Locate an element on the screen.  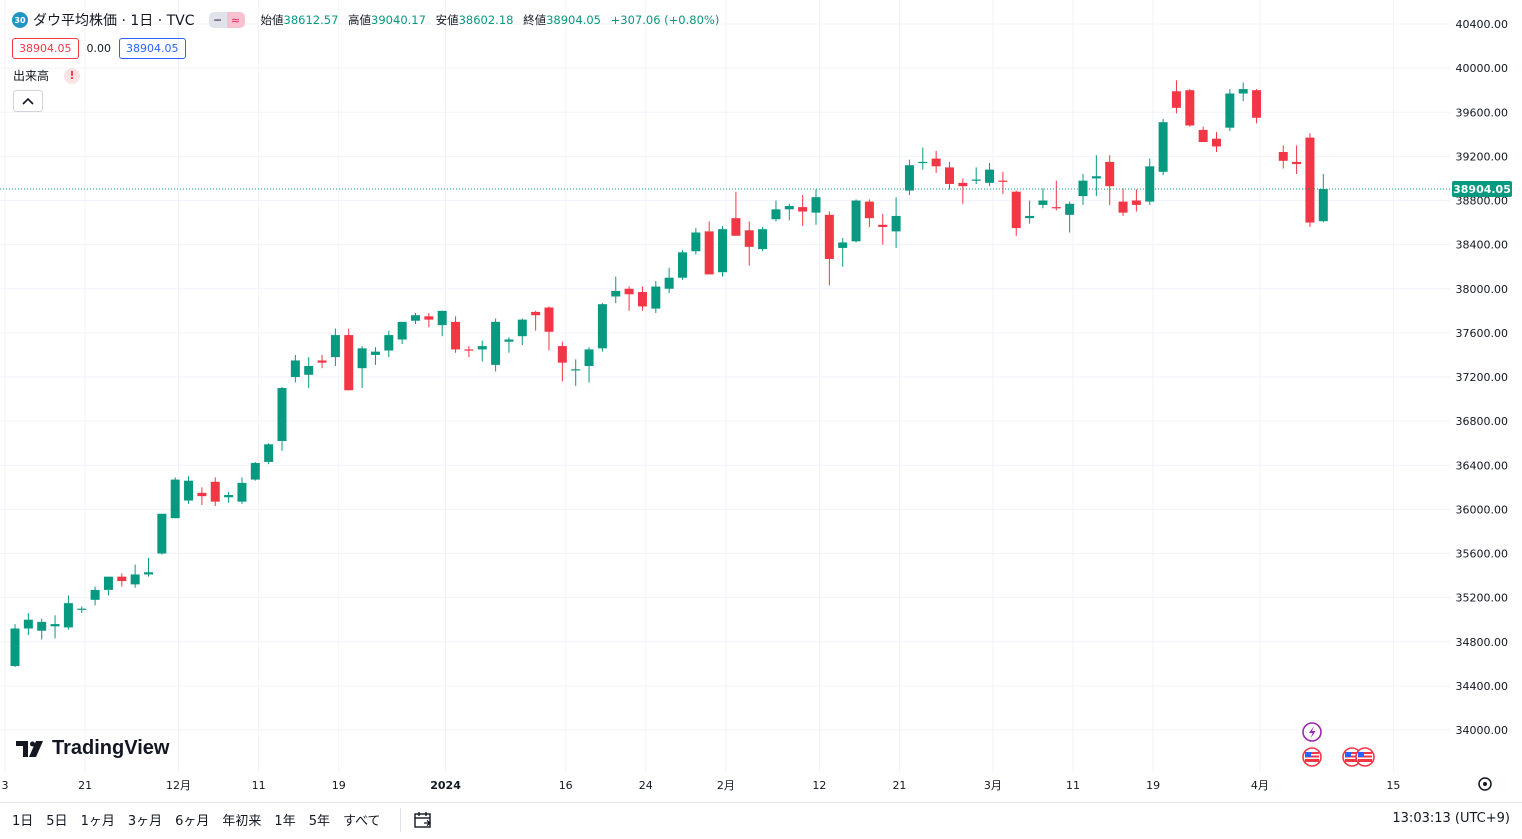
range-3m: 3ヶ月 is located at coordinates (145, 821).